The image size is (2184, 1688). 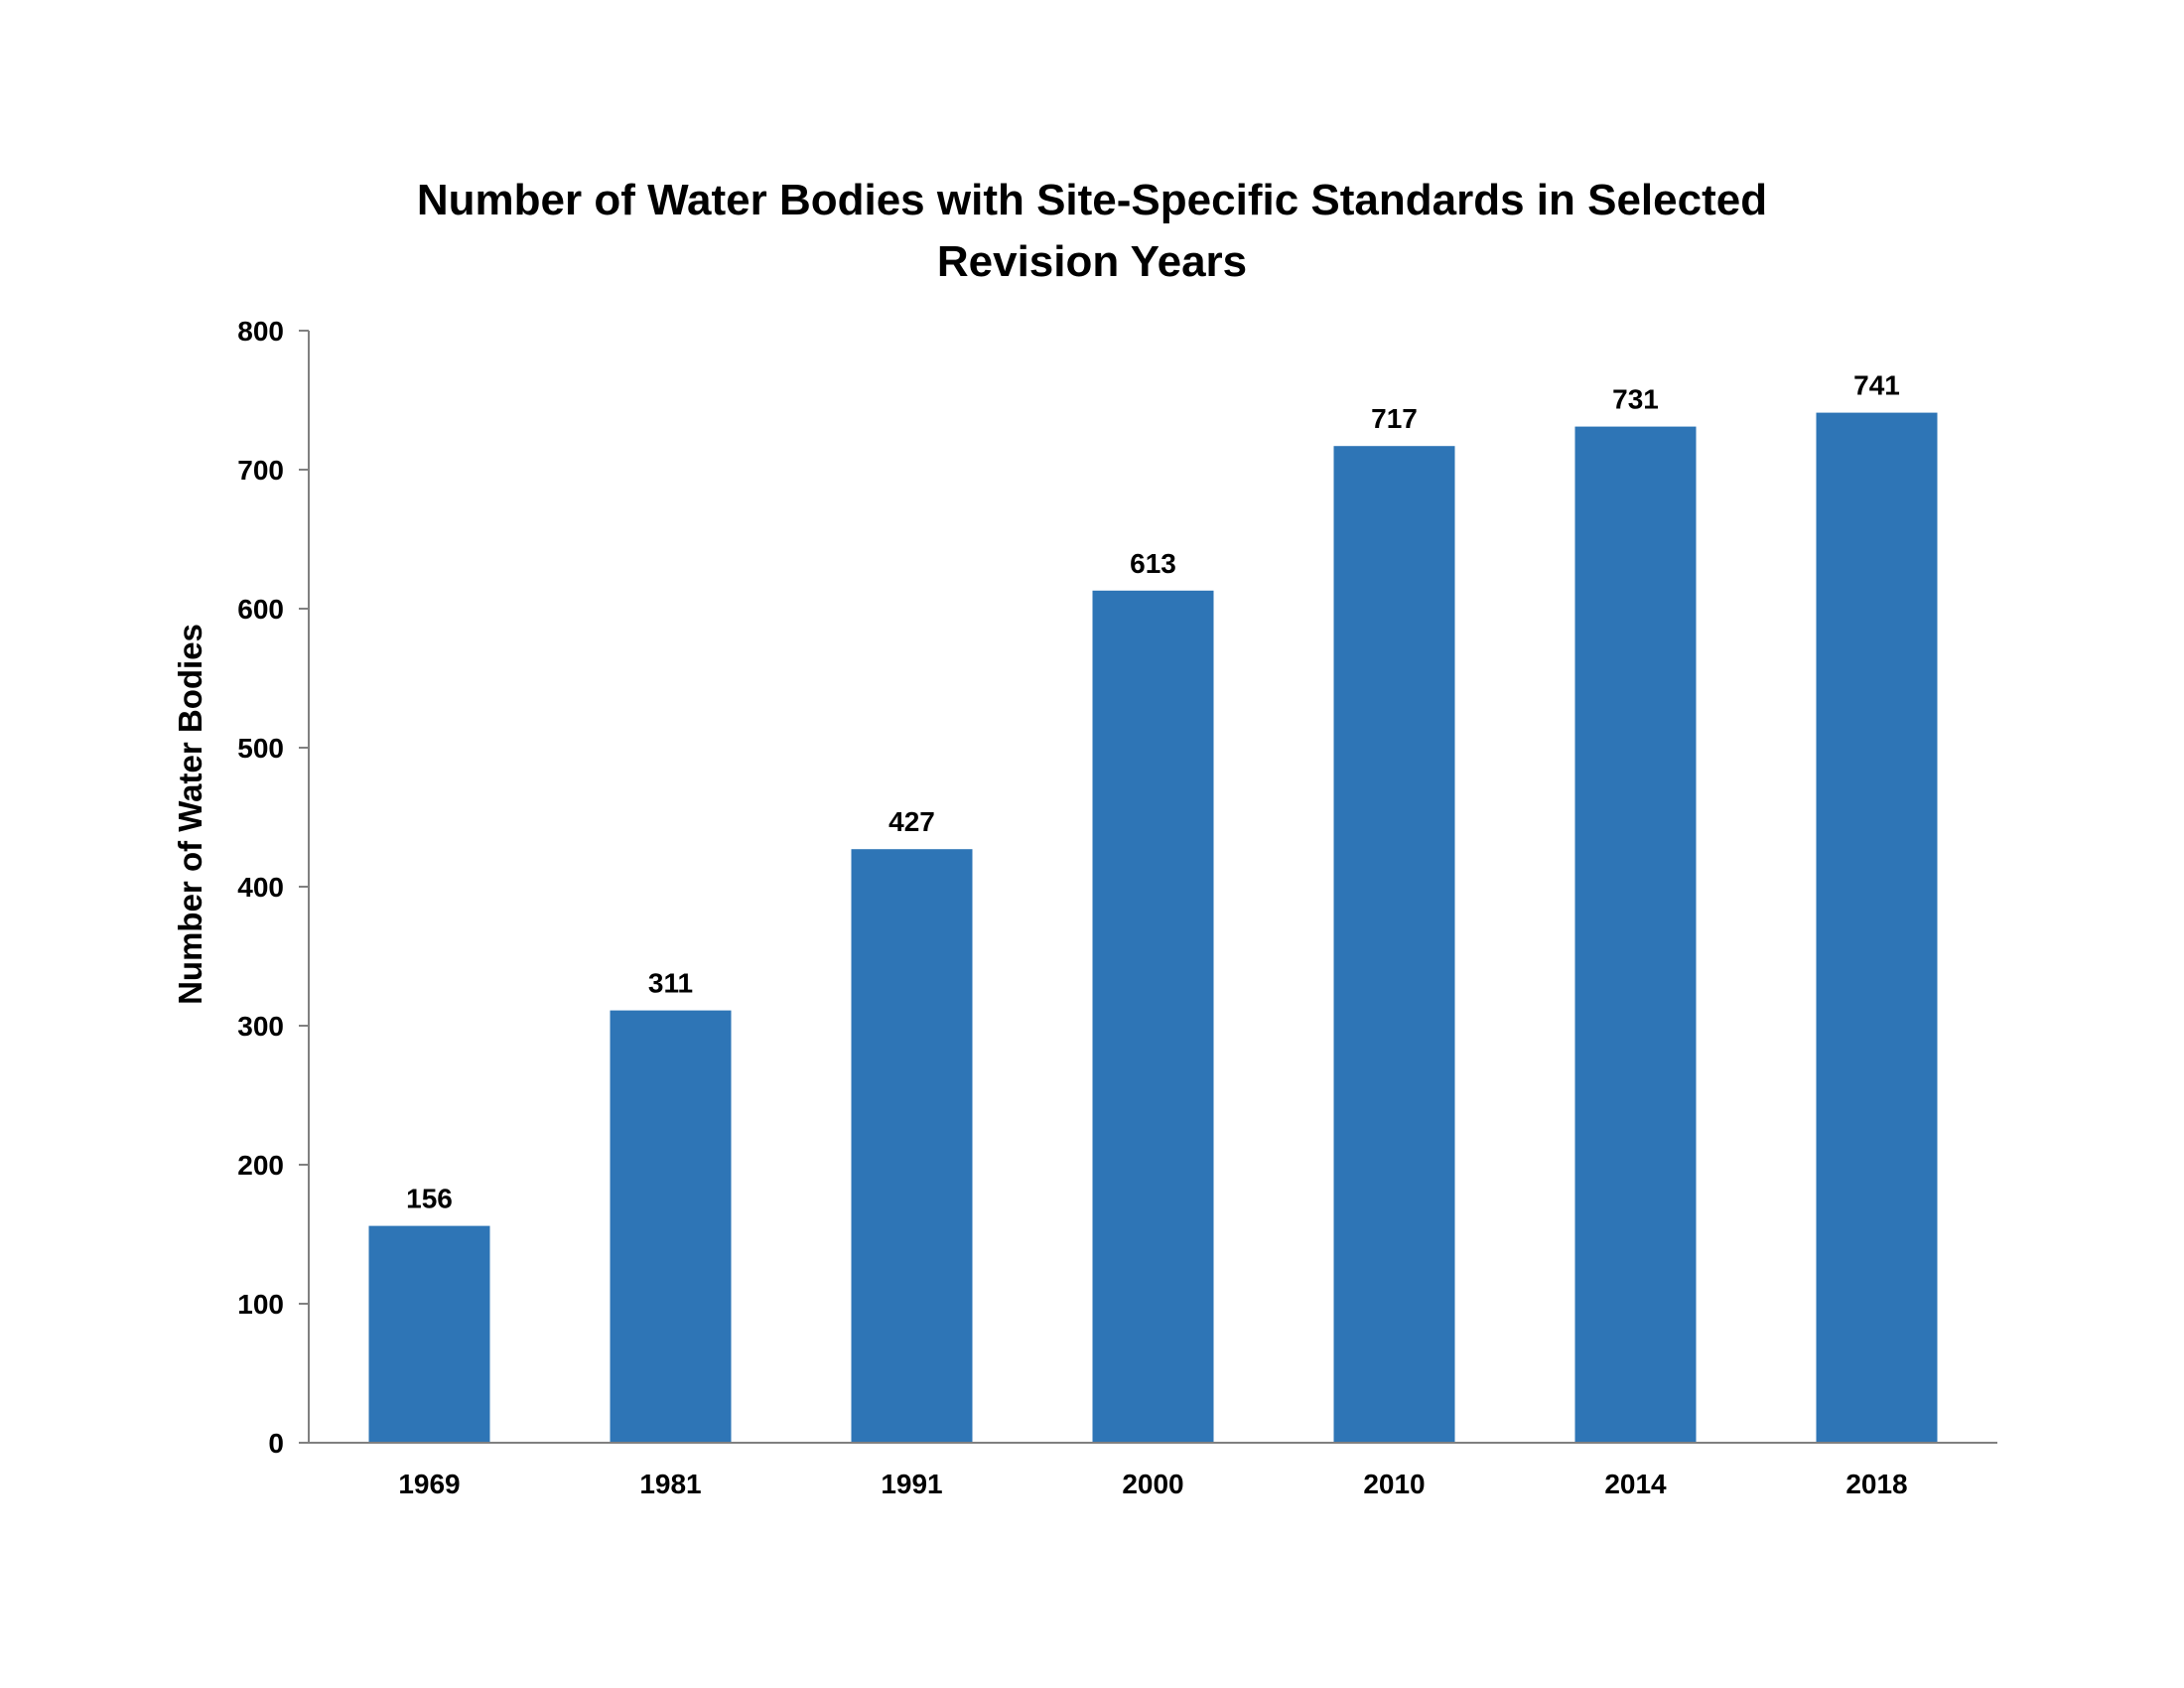 I want to click on bar-1969, so click(x=429, y=1334).